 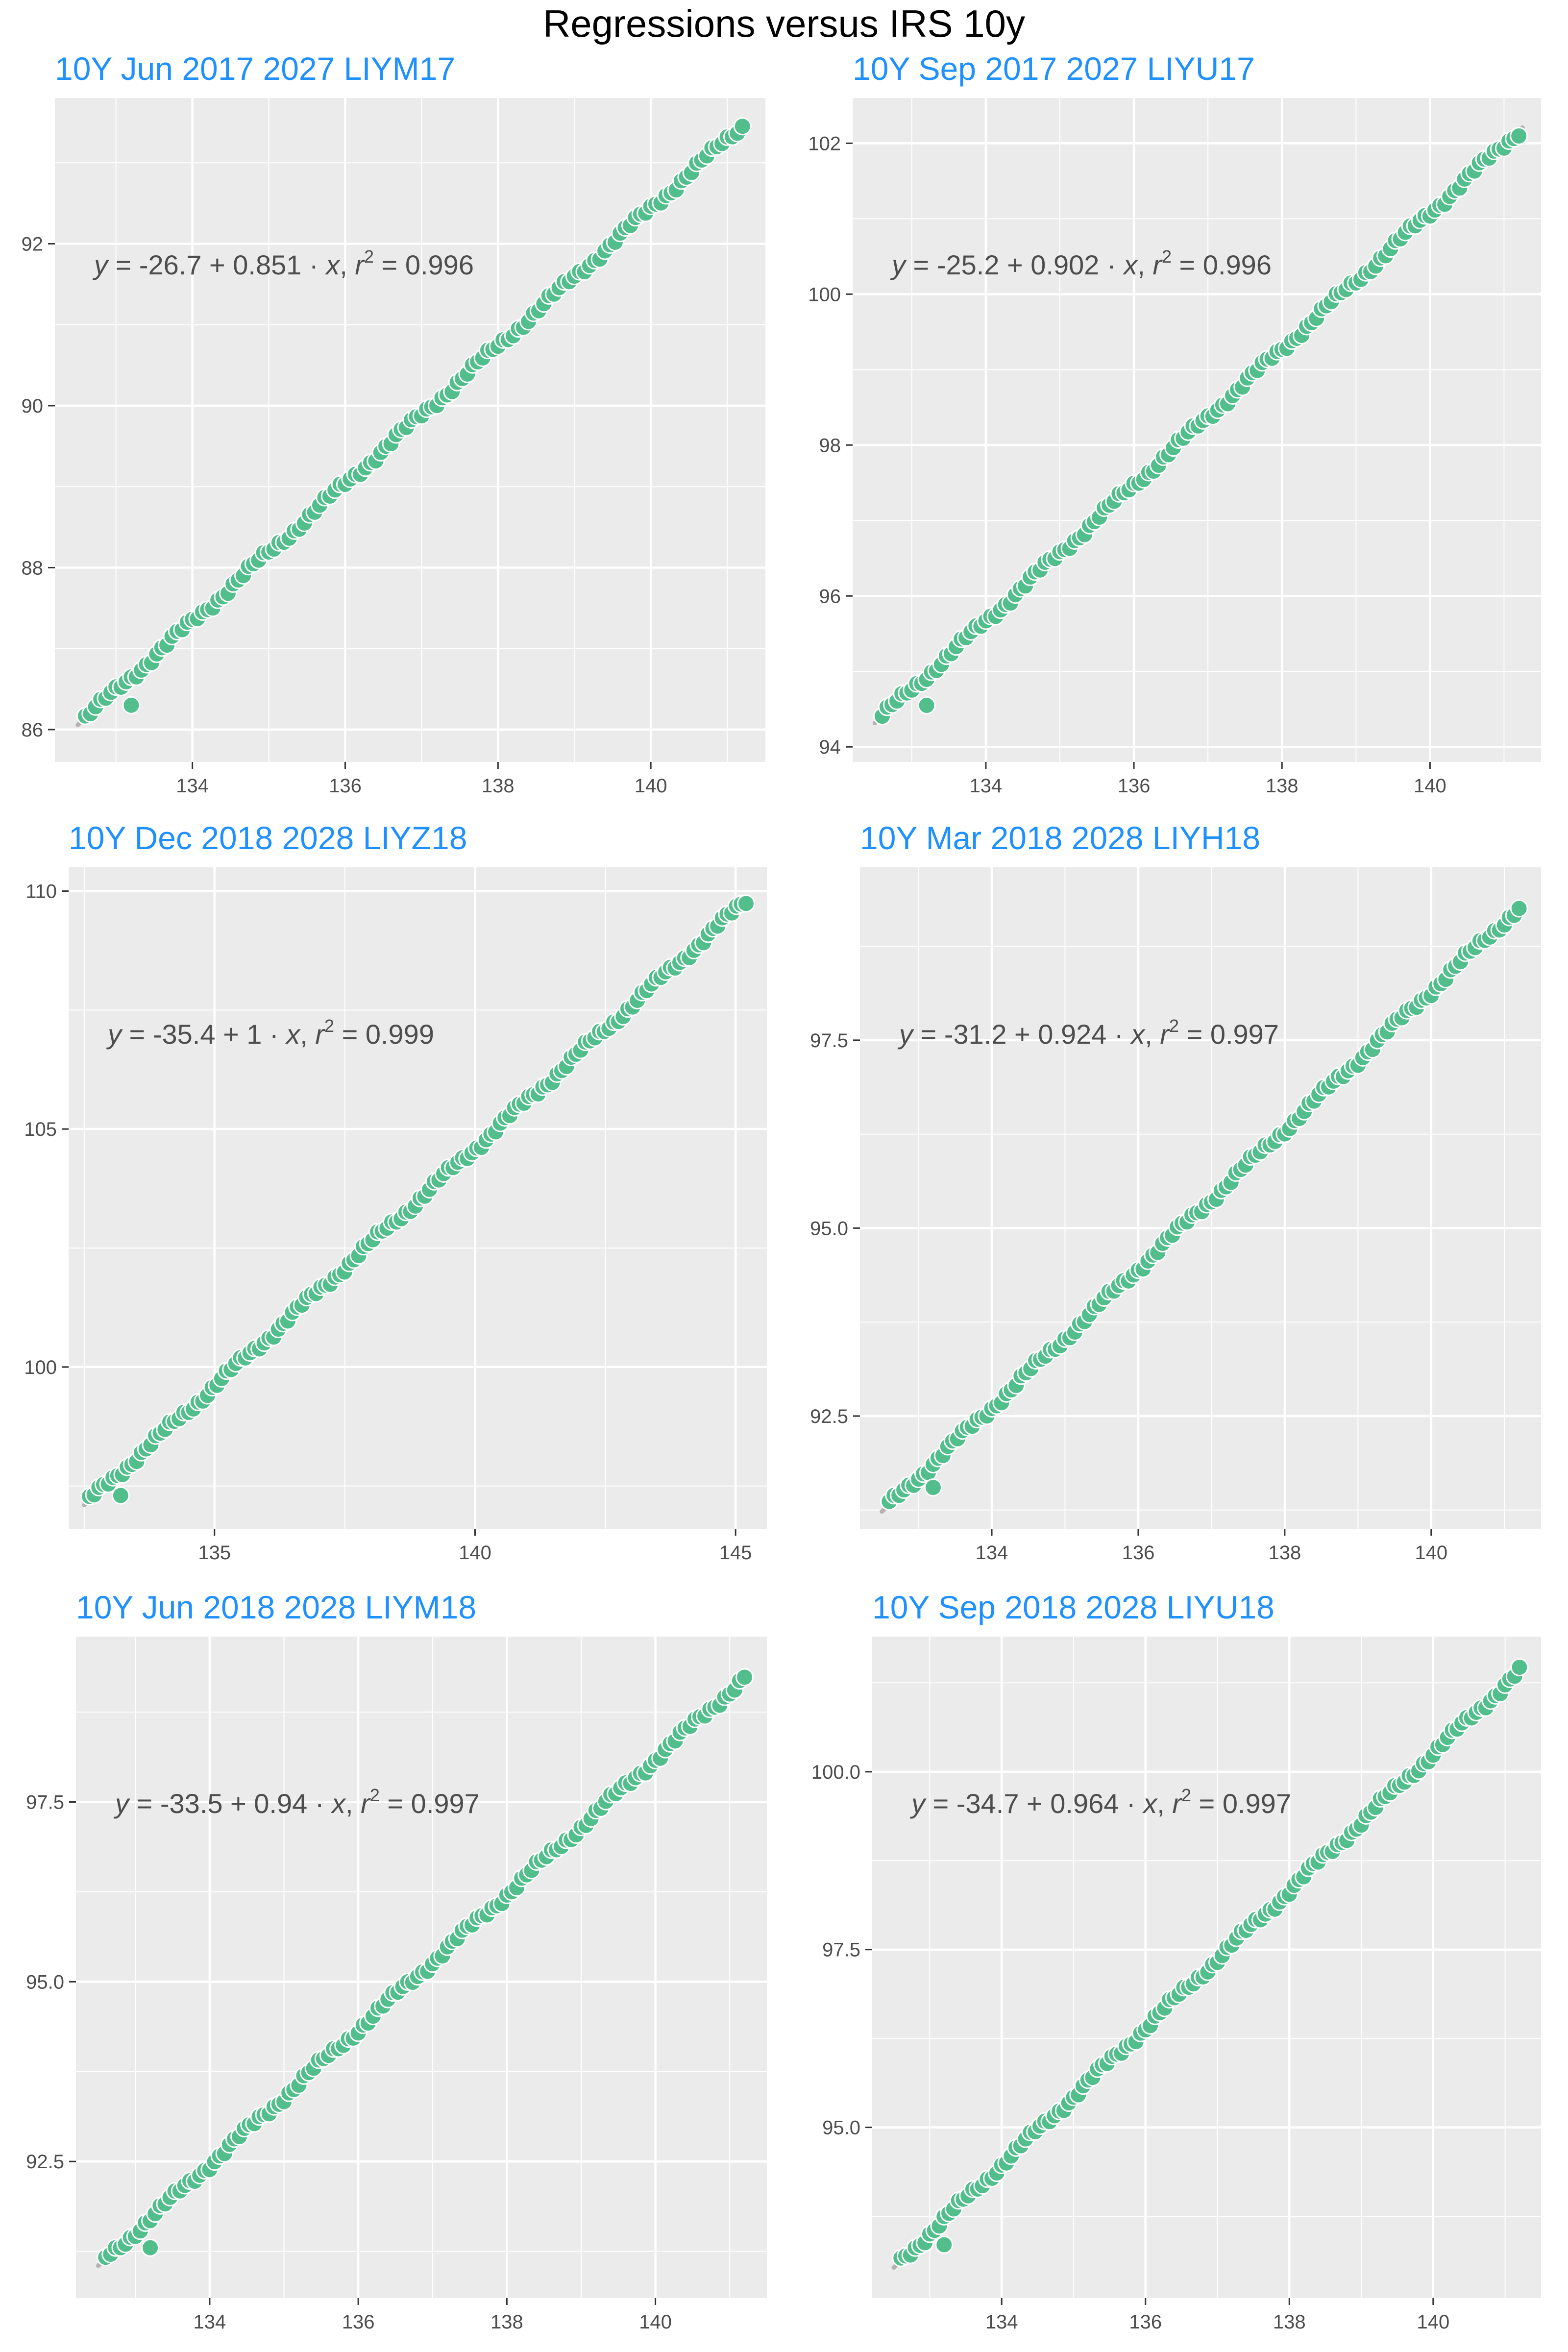 I want to click on regression-equation: y = -26.7 + 0.851 · x, r2 = 0.996, so click(x=283, y=263).